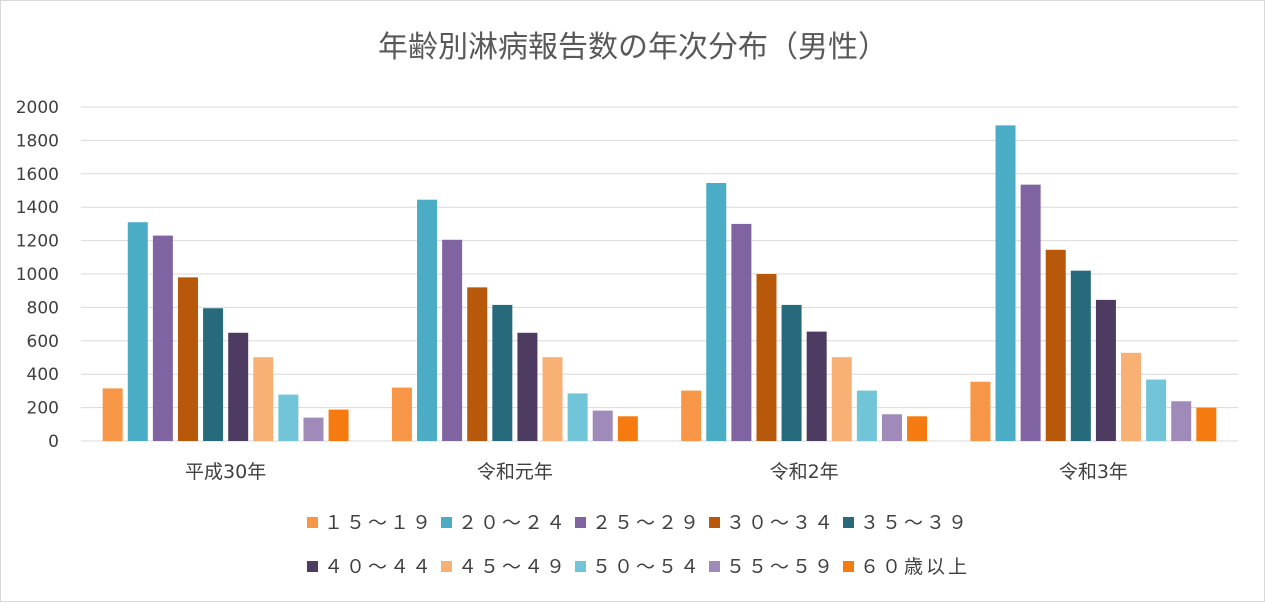 The height and width of the screenshot is (603, 1265). I want to click on legend-label: ３５～３９, so click(915, 523).